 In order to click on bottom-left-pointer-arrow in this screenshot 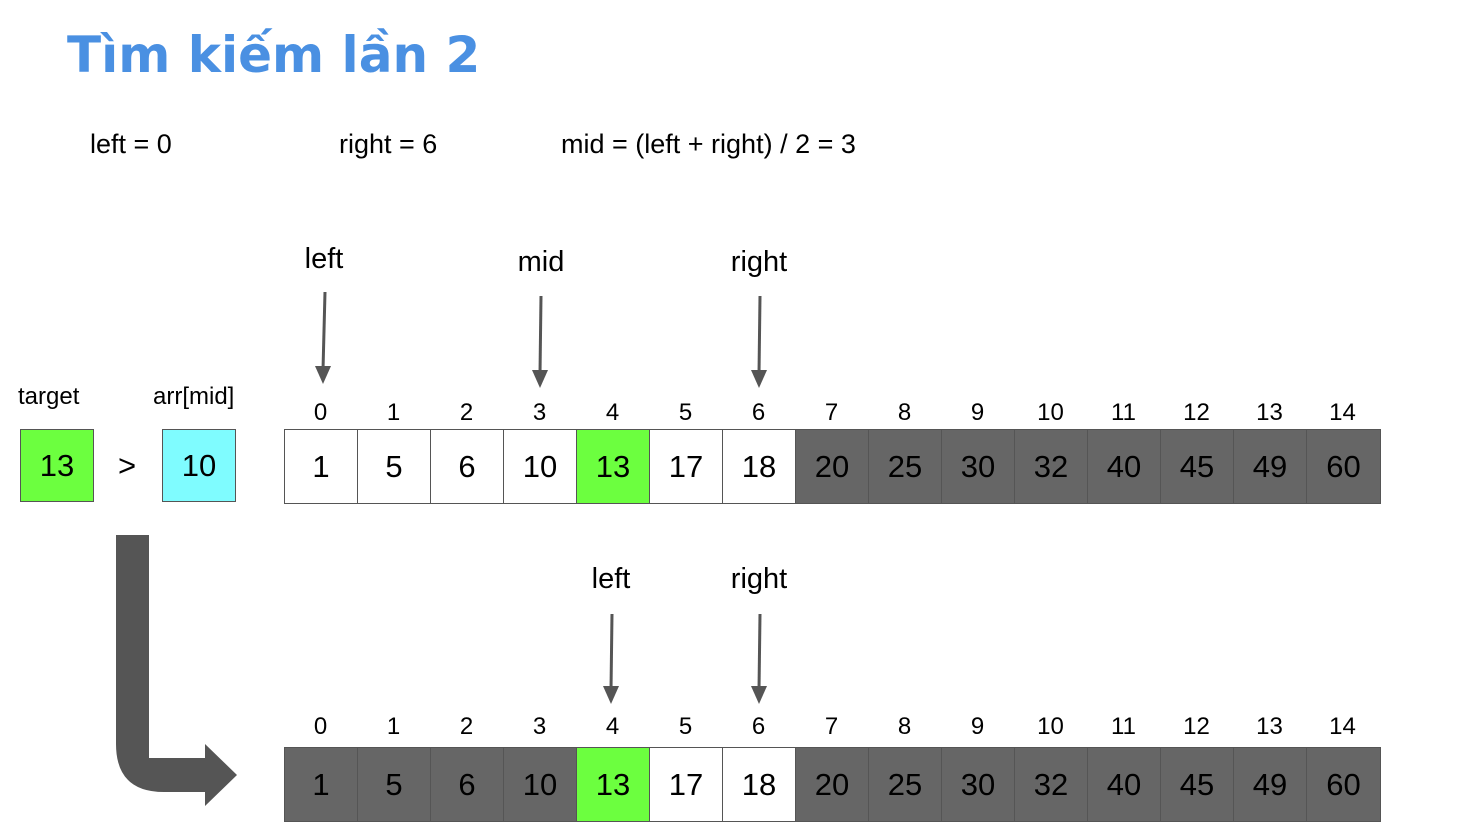, I will do `click(611, 658)`.